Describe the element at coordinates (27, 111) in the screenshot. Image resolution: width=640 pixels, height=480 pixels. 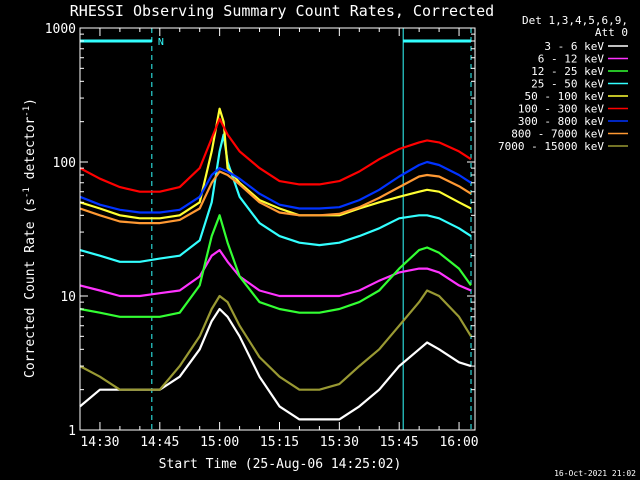
I see `y-axis-label-exp2: -1` at that location.